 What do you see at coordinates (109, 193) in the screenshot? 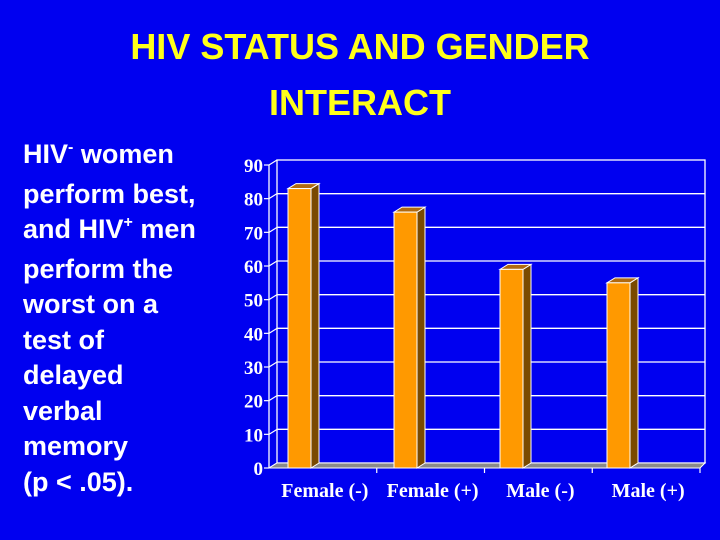
I see `bullet-line: perform best,` at bounding box center [109, 193].